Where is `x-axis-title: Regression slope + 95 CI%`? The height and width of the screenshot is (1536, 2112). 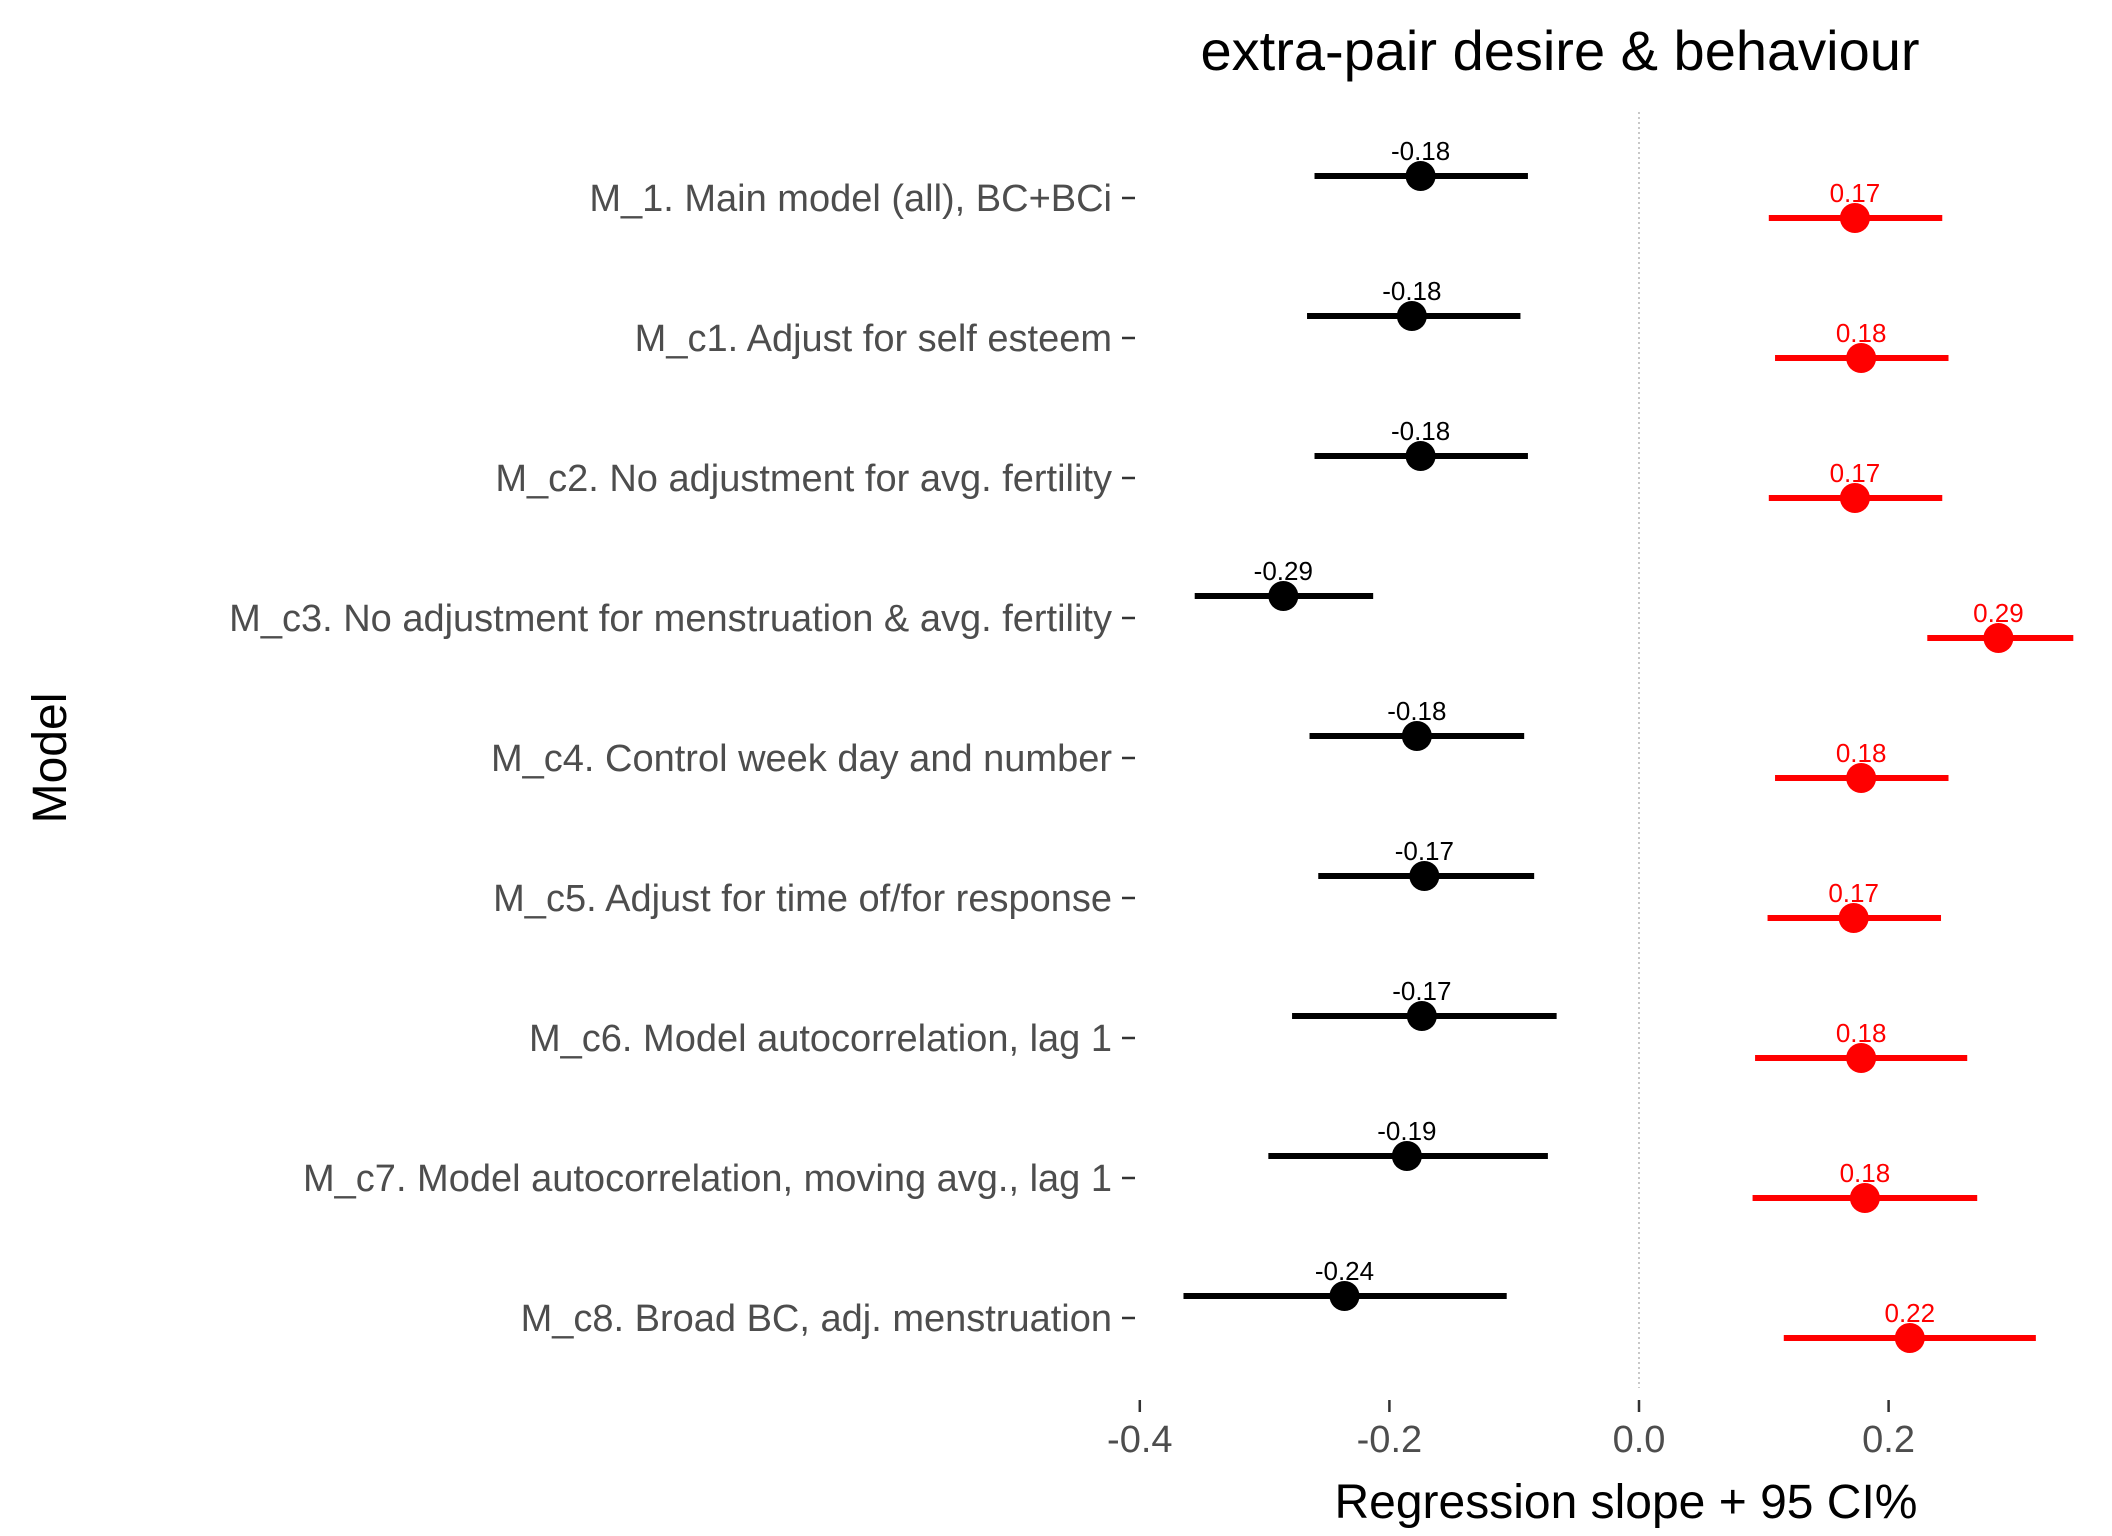
x-axis-title: Regression slope + 95 CI% is located at coordinates (1626, 1502).